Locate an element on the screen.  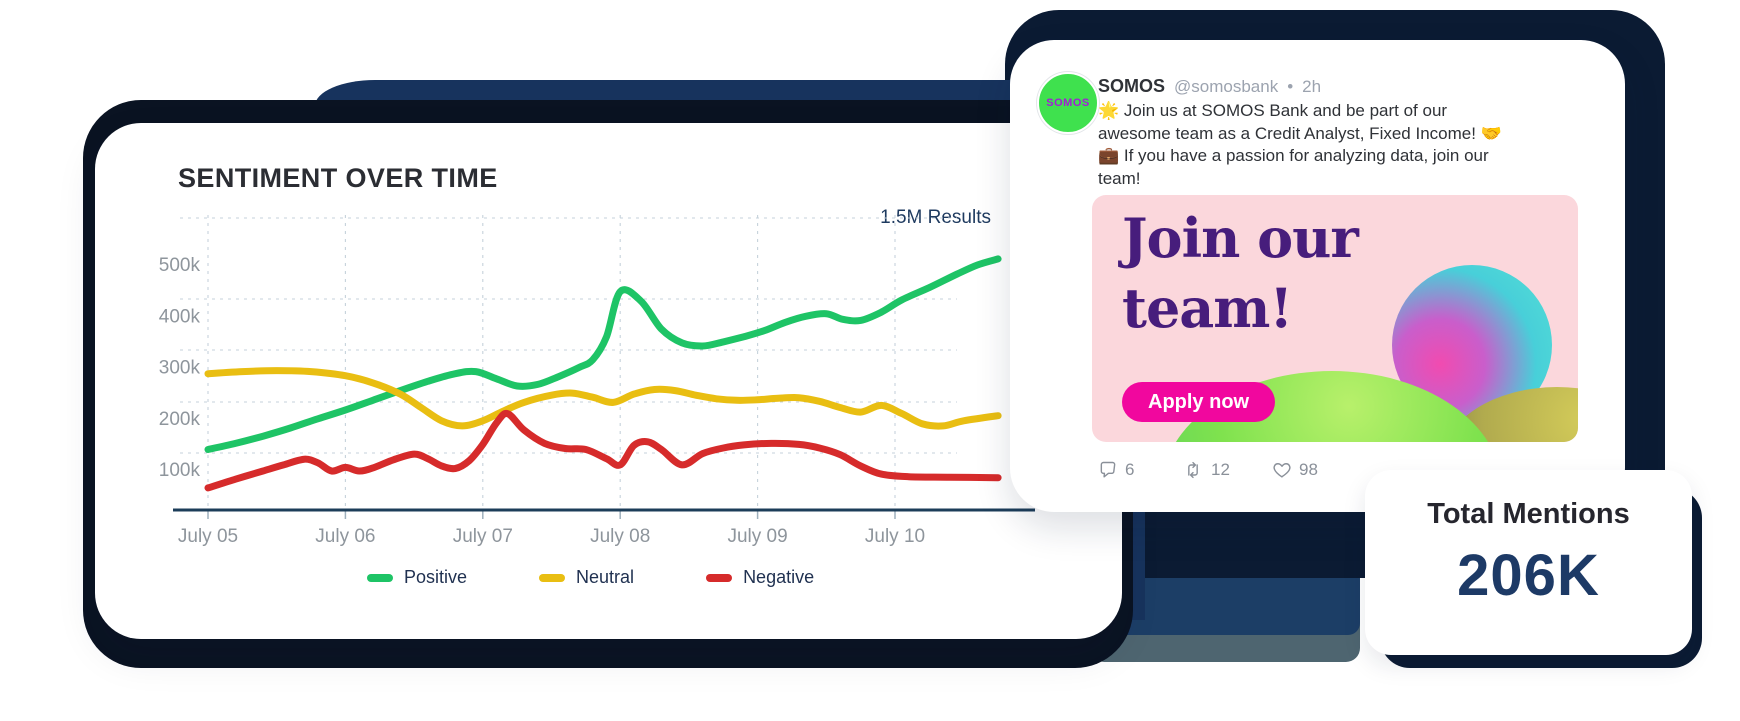
comments-count: 6 is located at coordinates (1130, 469).